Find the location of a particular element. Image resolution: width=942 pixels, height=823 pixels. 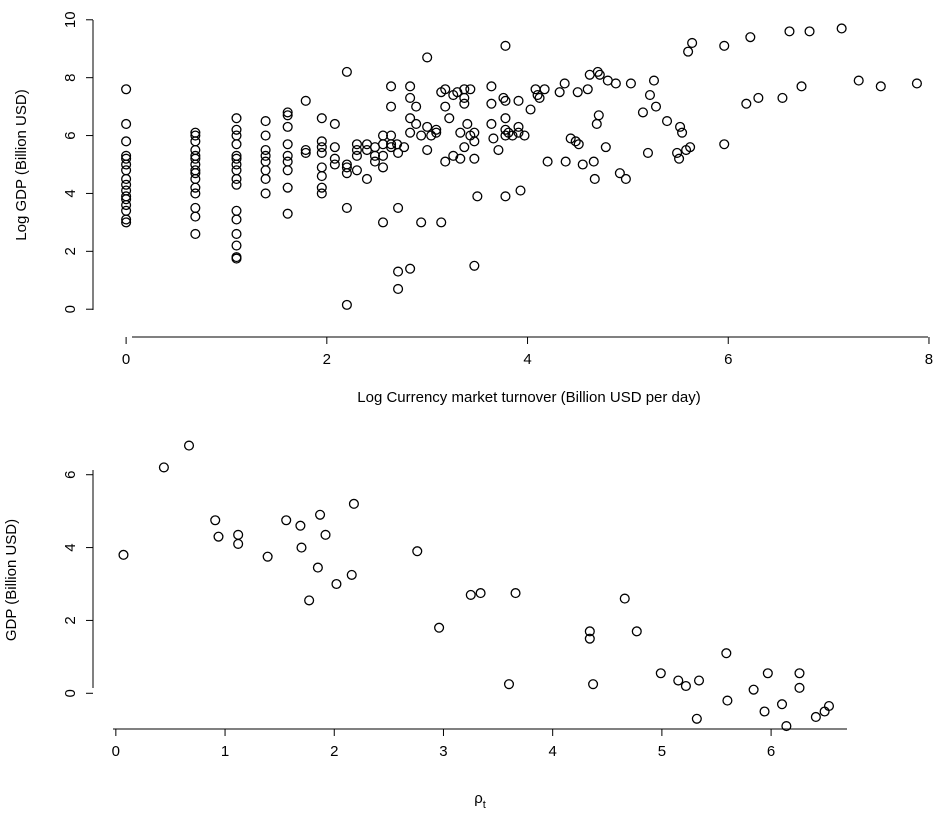

bottom-x-tick-label: 1 is located at coordinates (225, 751).